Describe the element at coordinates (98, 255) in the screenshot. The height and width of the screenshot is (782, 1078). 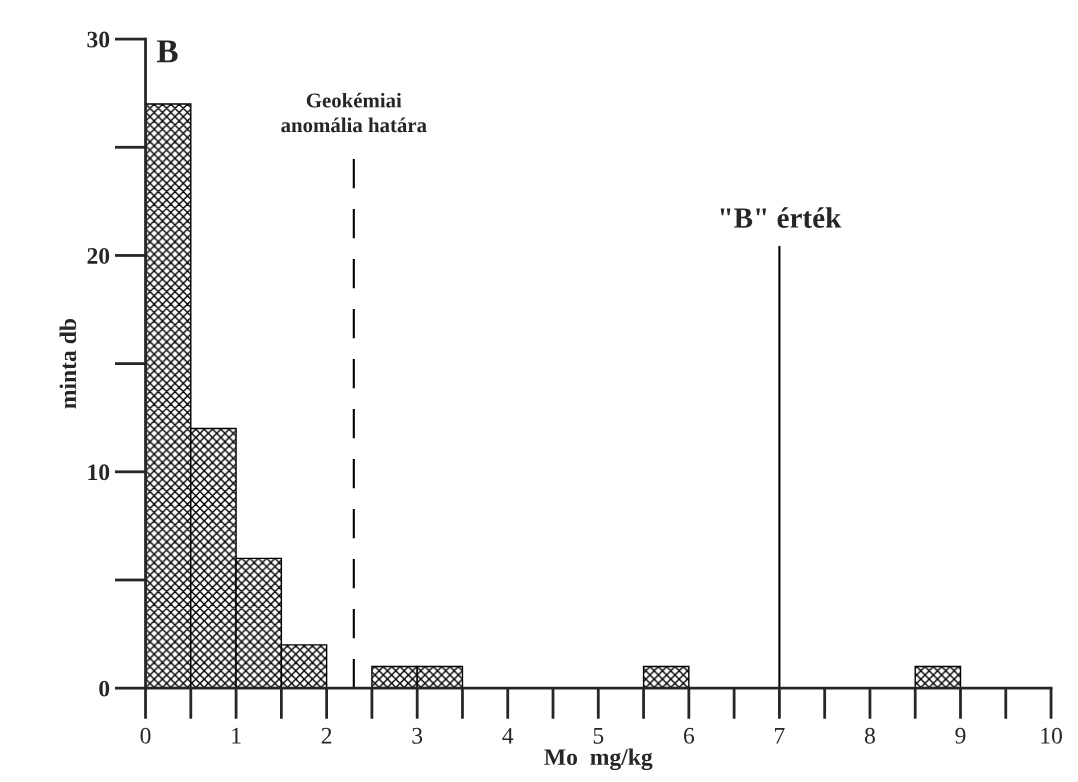
I see `y-tick-label: 20` at that location.